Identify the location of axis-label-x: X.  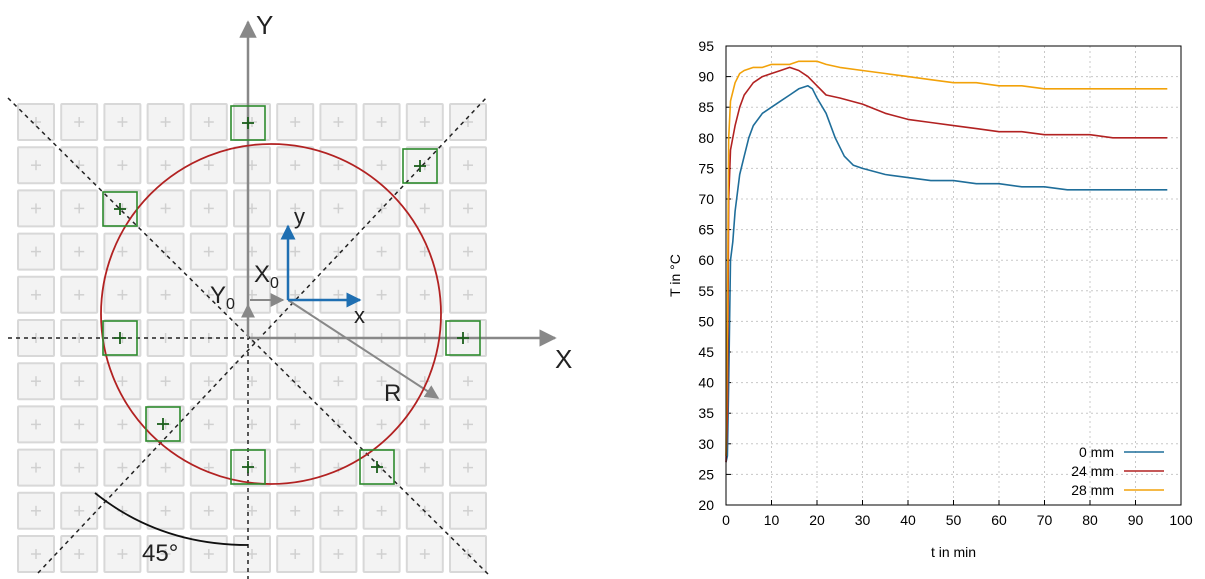
(563, 359).